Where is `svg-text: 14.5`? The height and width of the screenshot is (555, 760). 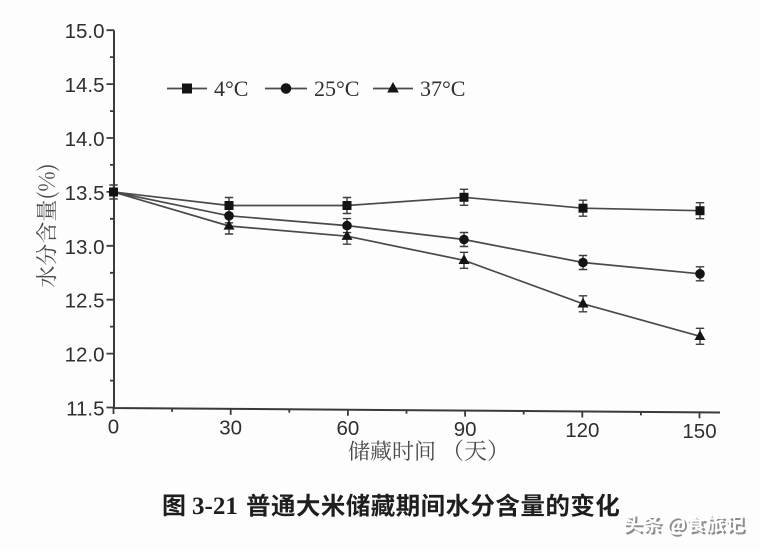
svg-text: 14.5 is located at coordinates (85, 85).